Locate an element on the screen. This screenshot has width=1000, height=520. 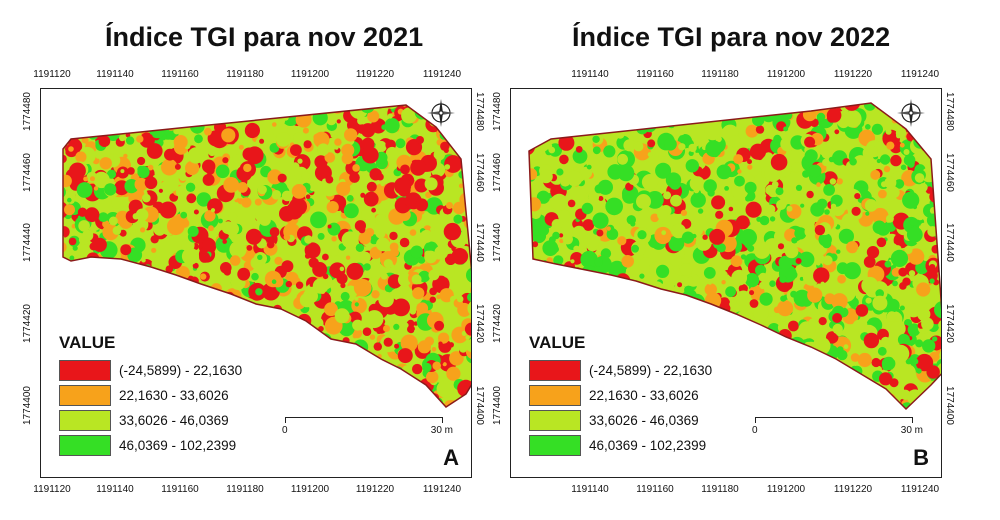
legend-label: 33,6026 - 46,0369 is located at coordinates (644, 420).